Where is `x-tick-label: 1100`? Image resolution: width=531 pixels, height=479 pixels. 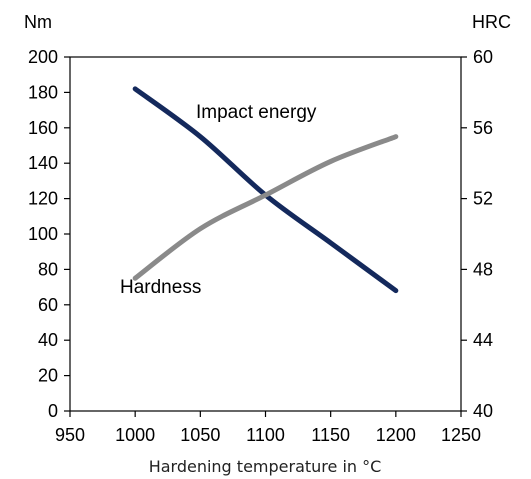
x-tick-label: 1100 is located at coordinates (265, 435).